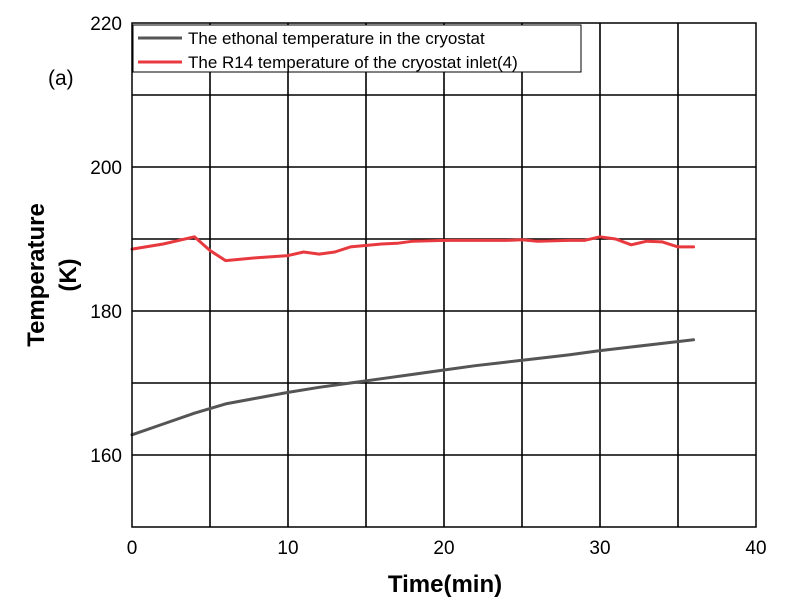  What do you see at coordinates (68, 274) in the screenshot?
I see `y-axis-title-line2: (K)` at bounding box center [68, 274].